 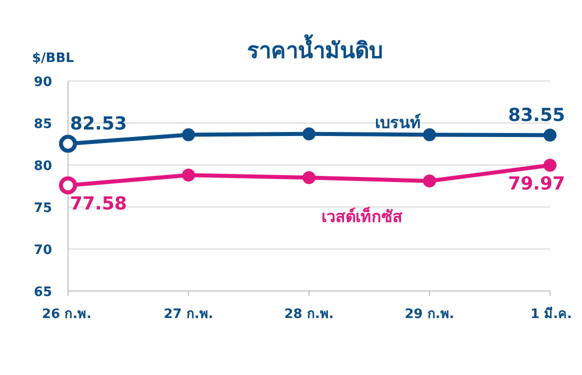 What do you see at coordinates (43, 166) in the screenshot?
I see `y-tick-label: 80` at bounding box center [43, 166].